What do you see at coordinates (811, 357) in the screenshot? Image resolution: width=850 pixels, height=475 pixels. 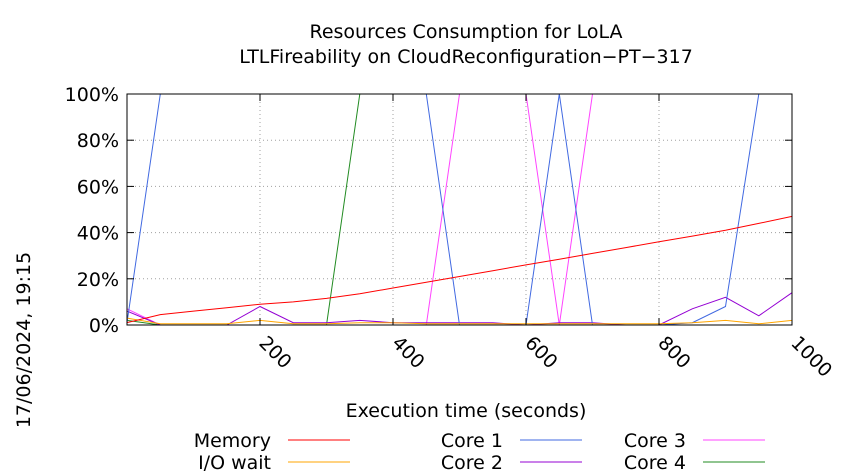 I see `x-tick-label: 1000` at bounding box center [811, 357].